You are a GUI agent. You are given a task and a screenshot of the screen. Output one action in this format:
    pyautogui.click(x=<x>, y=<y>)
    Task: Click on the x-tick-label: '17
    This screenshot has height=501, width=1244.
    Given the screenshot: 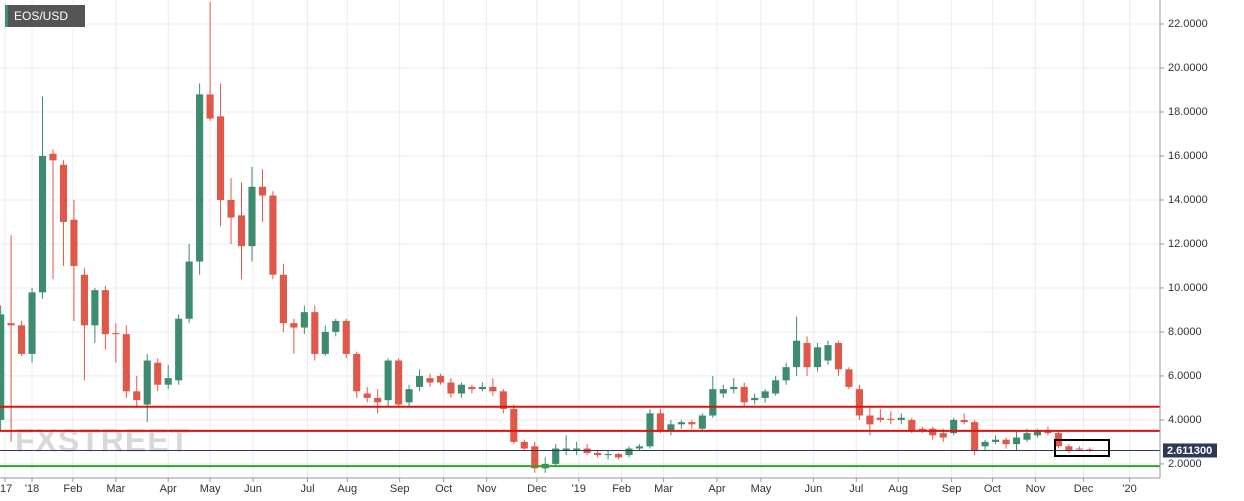 What is the action you would take?
    pyautogui.click(x=6, y=489)
    